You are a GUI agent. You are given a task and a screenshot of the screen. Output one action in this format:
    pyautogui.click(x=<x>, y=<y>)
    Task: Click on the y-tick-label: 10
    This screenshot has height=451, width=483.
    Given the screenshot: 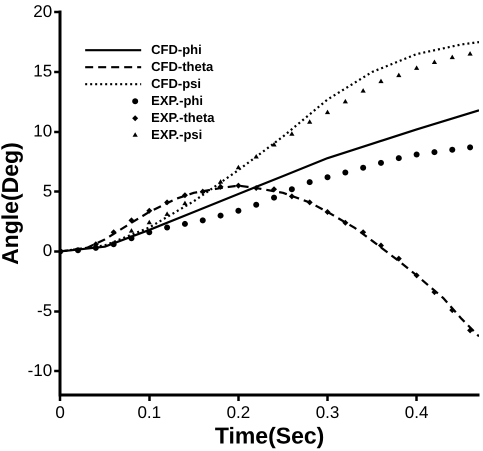 What is the action you would take?
    pyautogui.click(x=42, y=131)
    